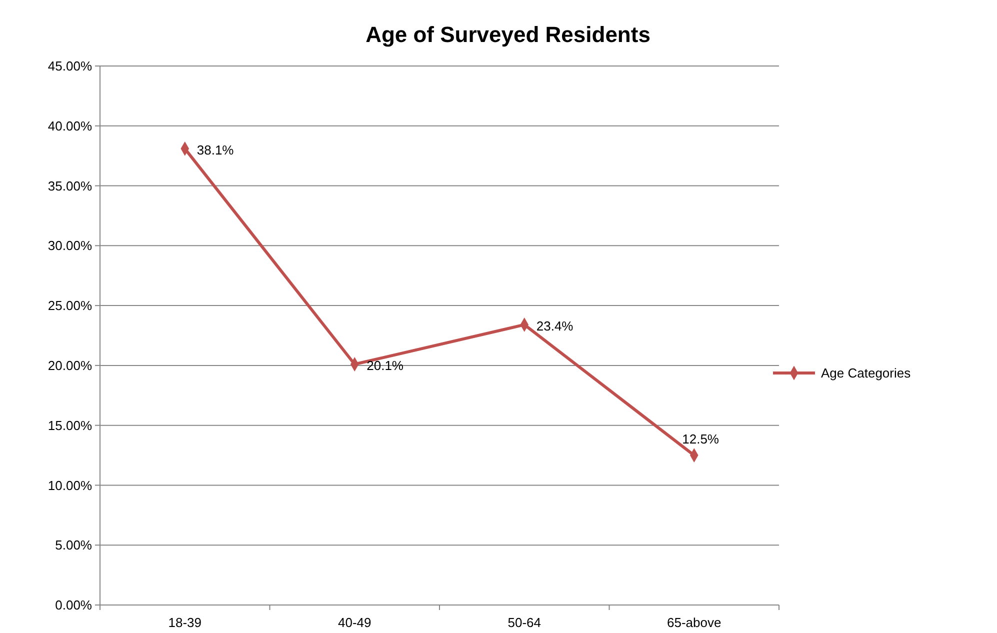  I want to click on y-tick-label: 20.00%, so click(70, 365).